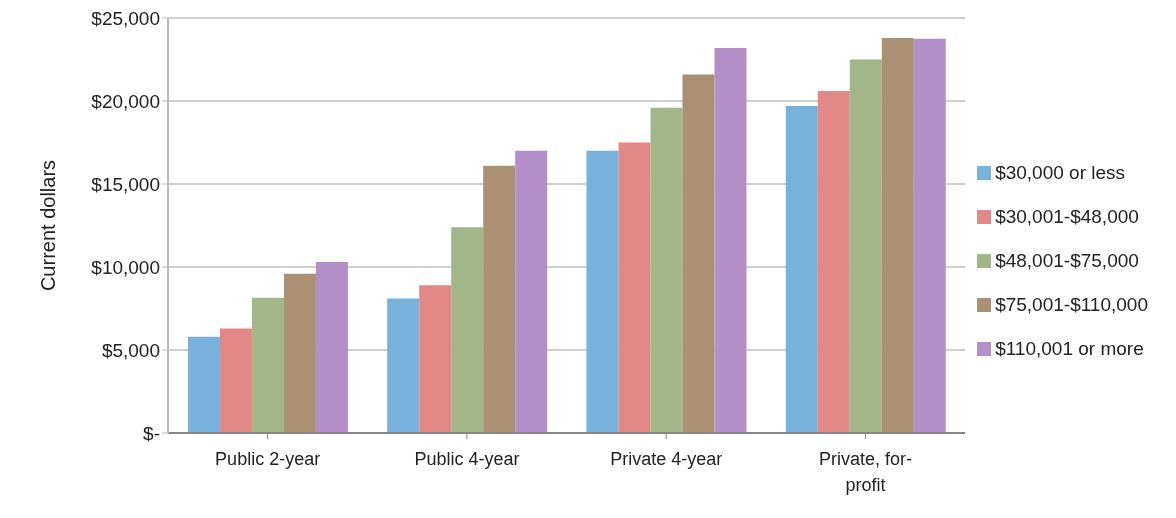  What do you see at coordinates (48, 225) in the screenshot?
I see `y-axis-title: Current dollars` at bounding box center [48, 225].